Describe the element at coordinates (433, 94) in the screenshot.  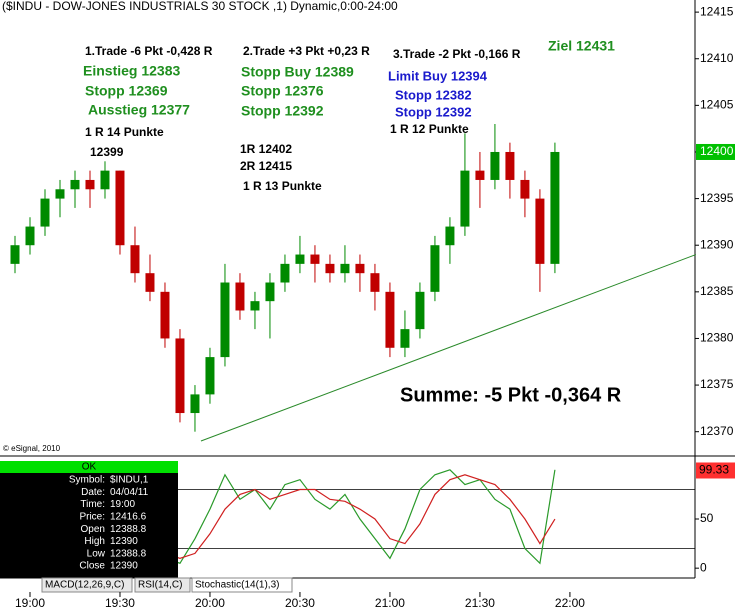
I see `annotation: Stopp 12382` at that location.